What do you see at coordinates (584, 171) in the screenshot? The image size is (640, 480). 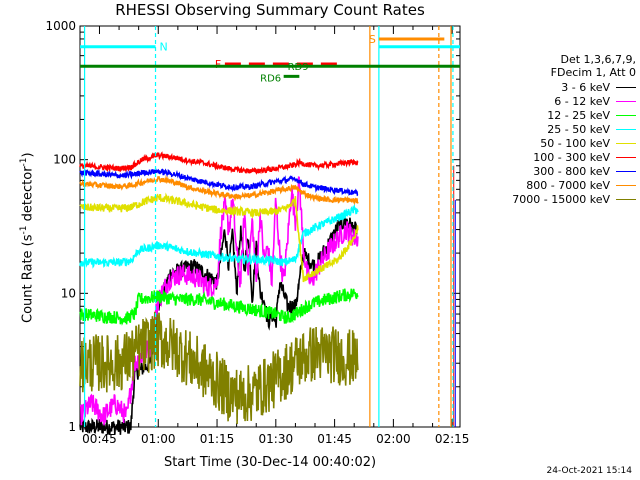 I see `legend-entry: 300 - 800 keV` at bounding box center [584, 171].